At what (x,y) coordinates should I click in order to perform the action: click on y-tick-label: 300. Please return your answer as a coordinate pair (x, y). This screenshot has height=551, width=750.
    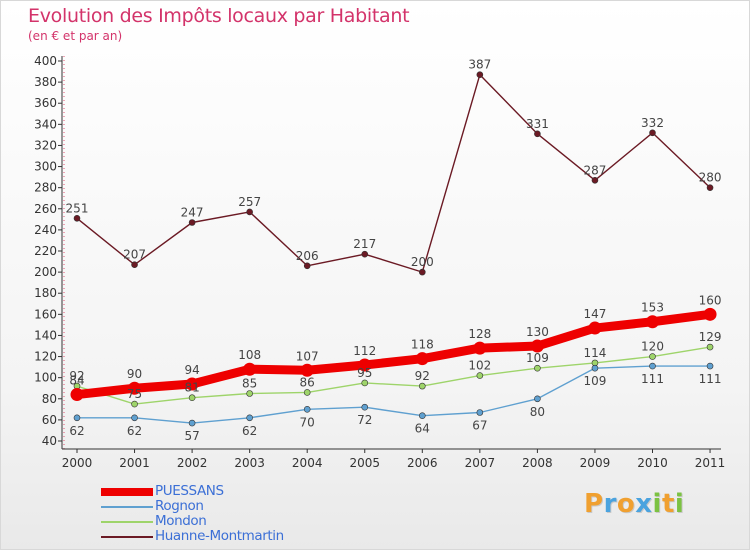
    Looking at the image, I should click on (45, 167).